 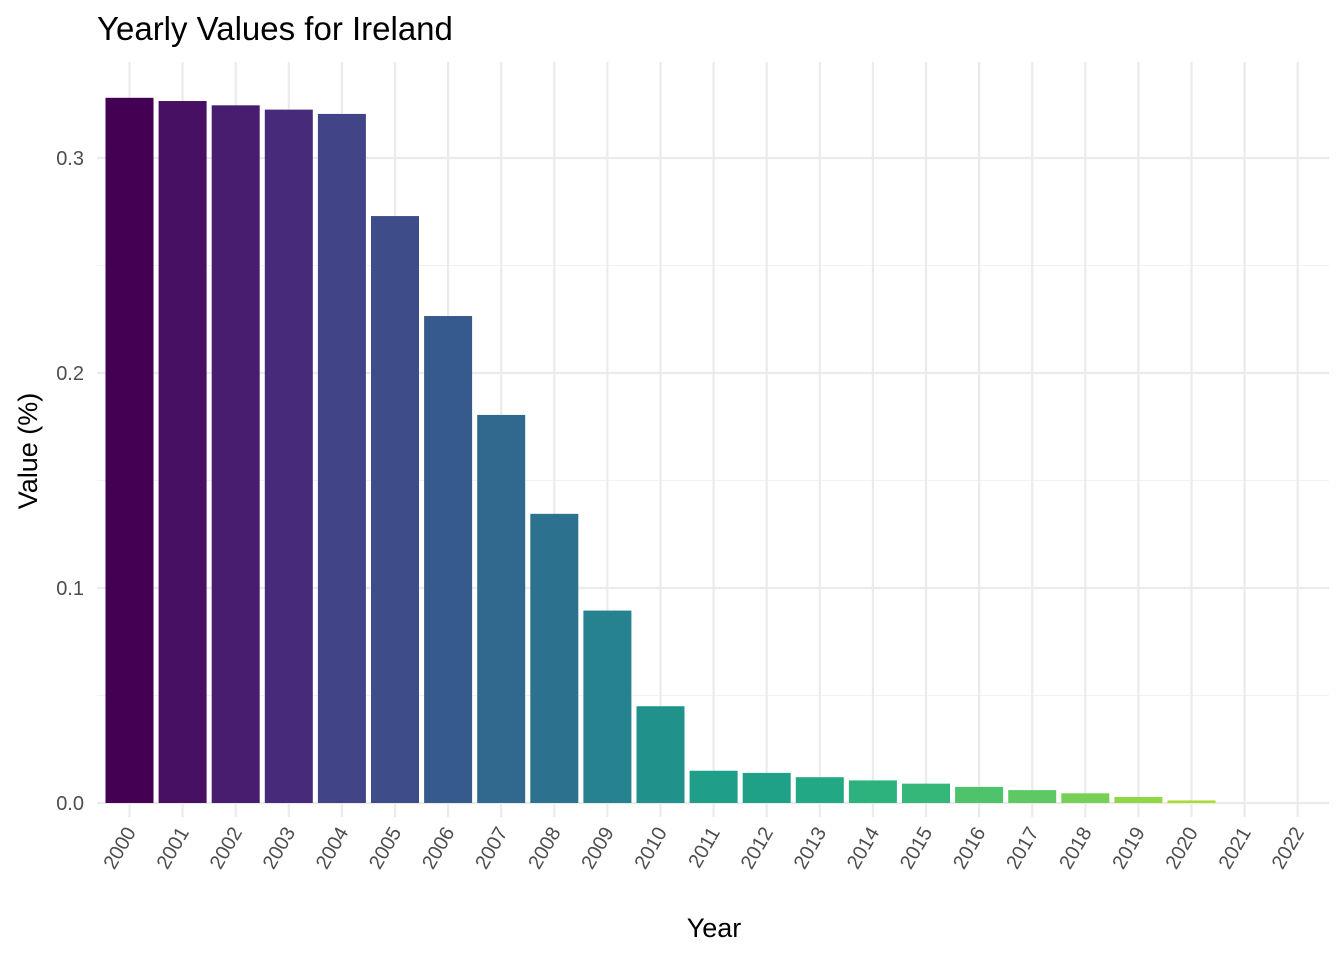 What do you see at coordinates (766, 787) in the screenshot?
I see `bar-2012` at bounding box center [766, 787].